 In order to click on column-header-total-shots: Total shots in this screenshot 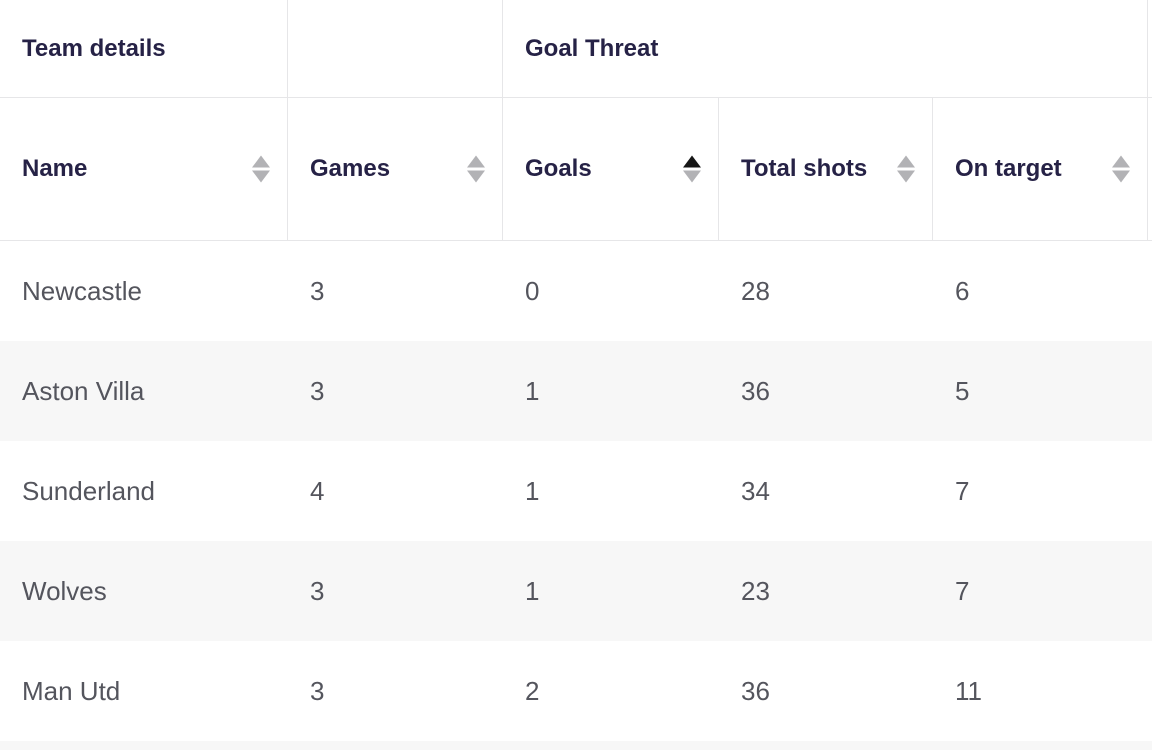, I will do `click(826, 169)`.